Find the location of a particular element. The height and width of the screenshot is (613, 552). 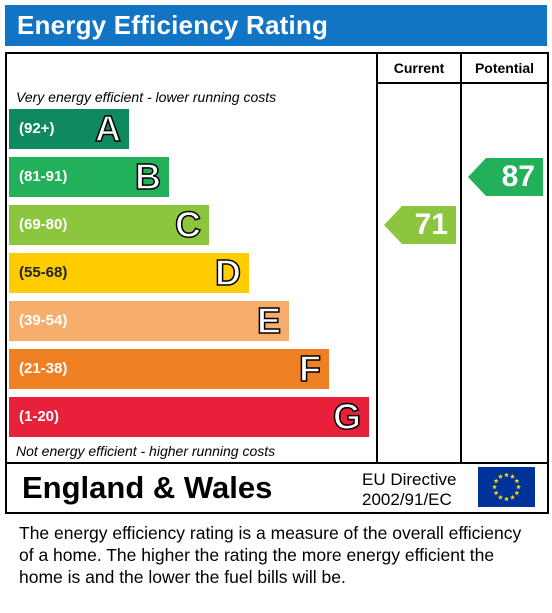

band-b: (81-91) B is located at coordinates (89, 177).